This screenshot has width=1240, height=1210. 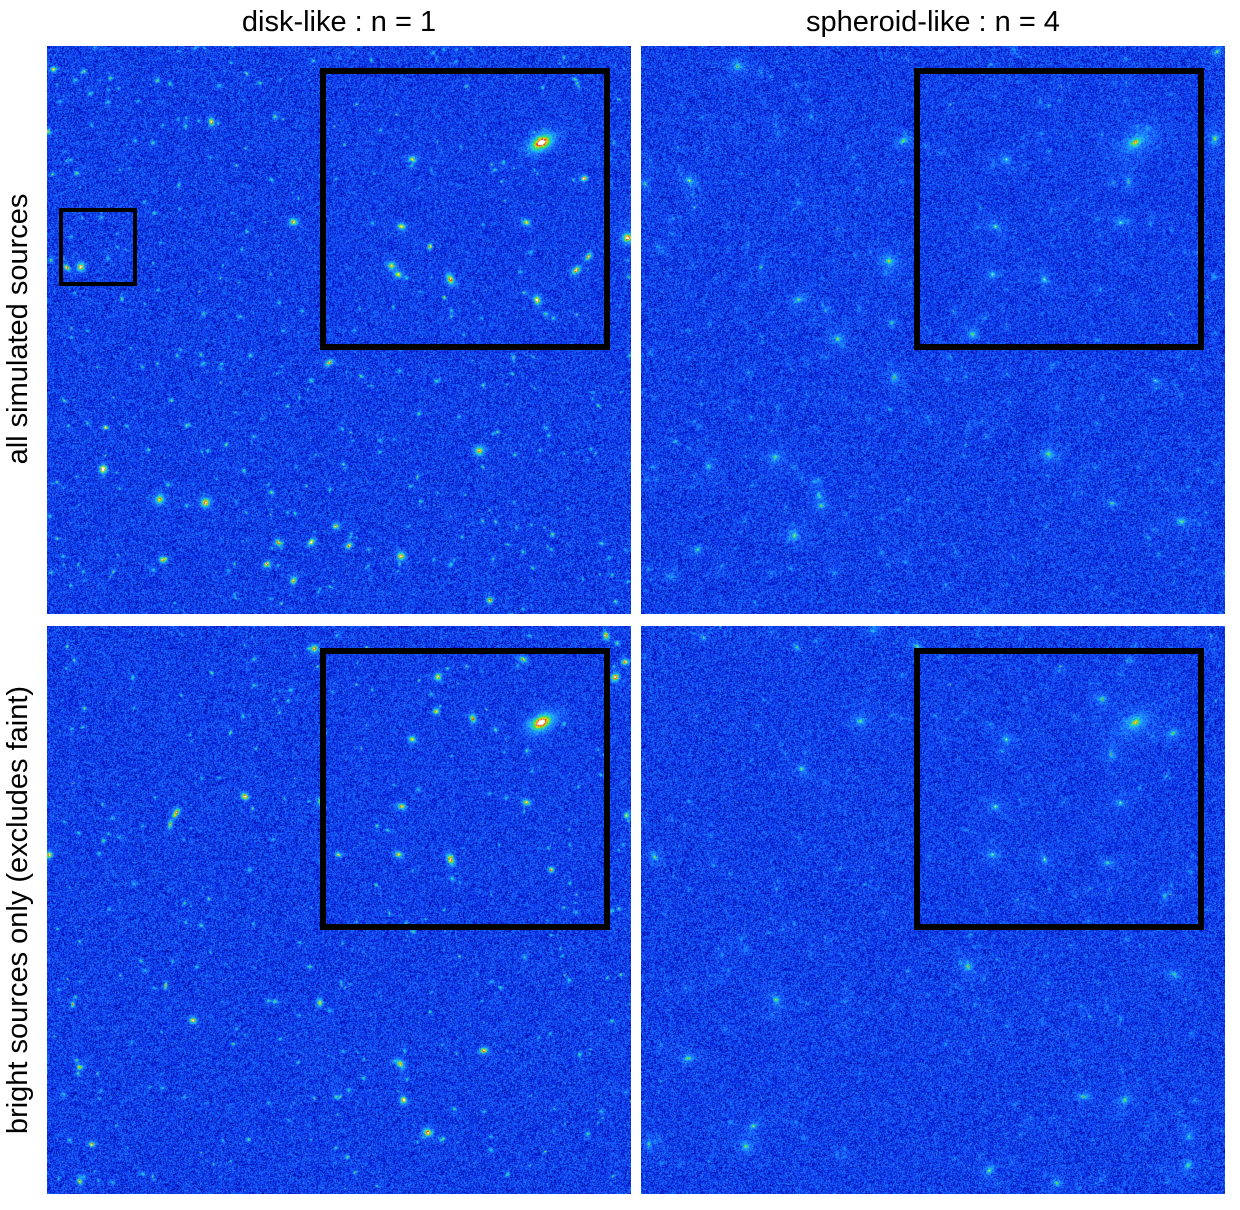 What do you see at coordinates (933, 22) in the screenshot?
I see `column-title-spheroid: spheroid-like : n = 4` at bounding box center [933, 22].